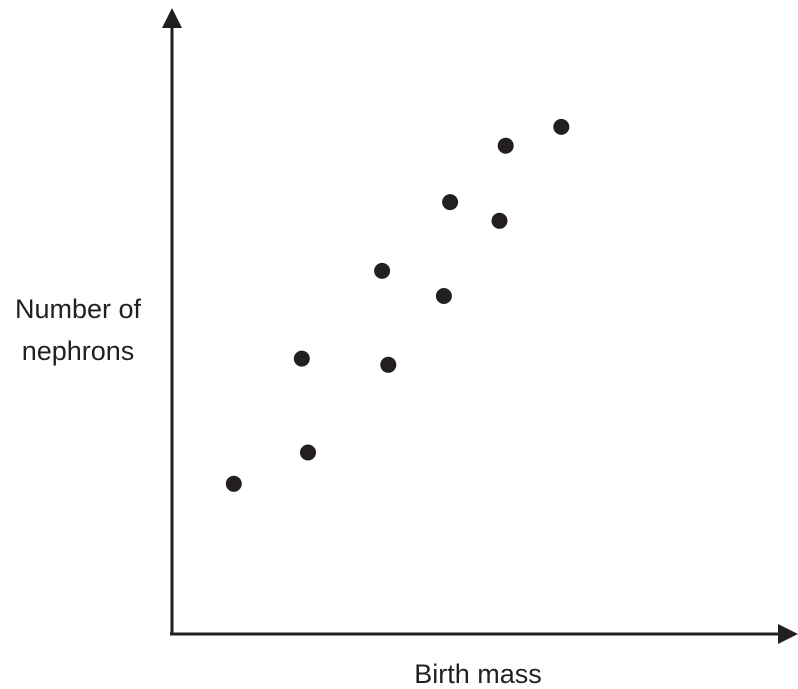 This screenshot has width=798, height=689. What do you see at coordinates (78, 351) in the screenshot?
I see `y-axis-label-line-2: nephrons` at bounding box center [78, 351].